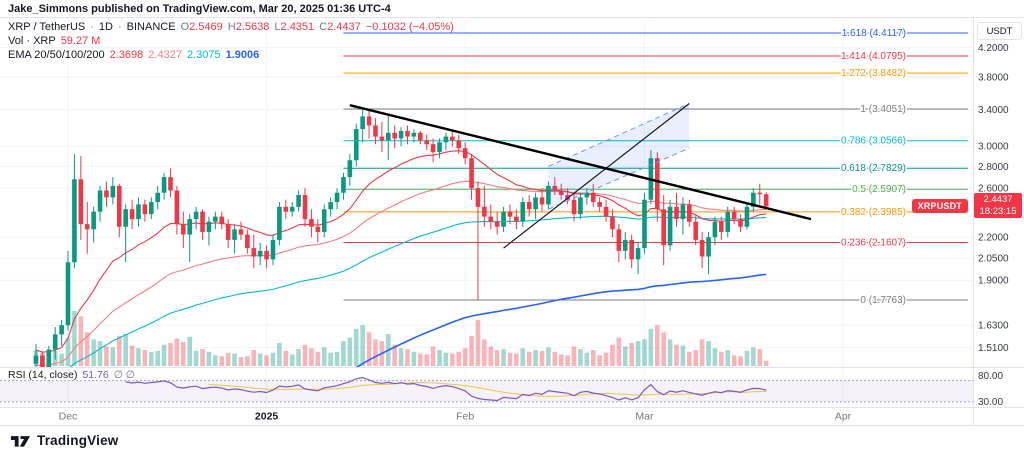 This screenshot has width=1024, height=453. What do you see at coordinates (465, 417) in the screenshot?
I see `svg-text: Feb` at bounding box center [465, 417].